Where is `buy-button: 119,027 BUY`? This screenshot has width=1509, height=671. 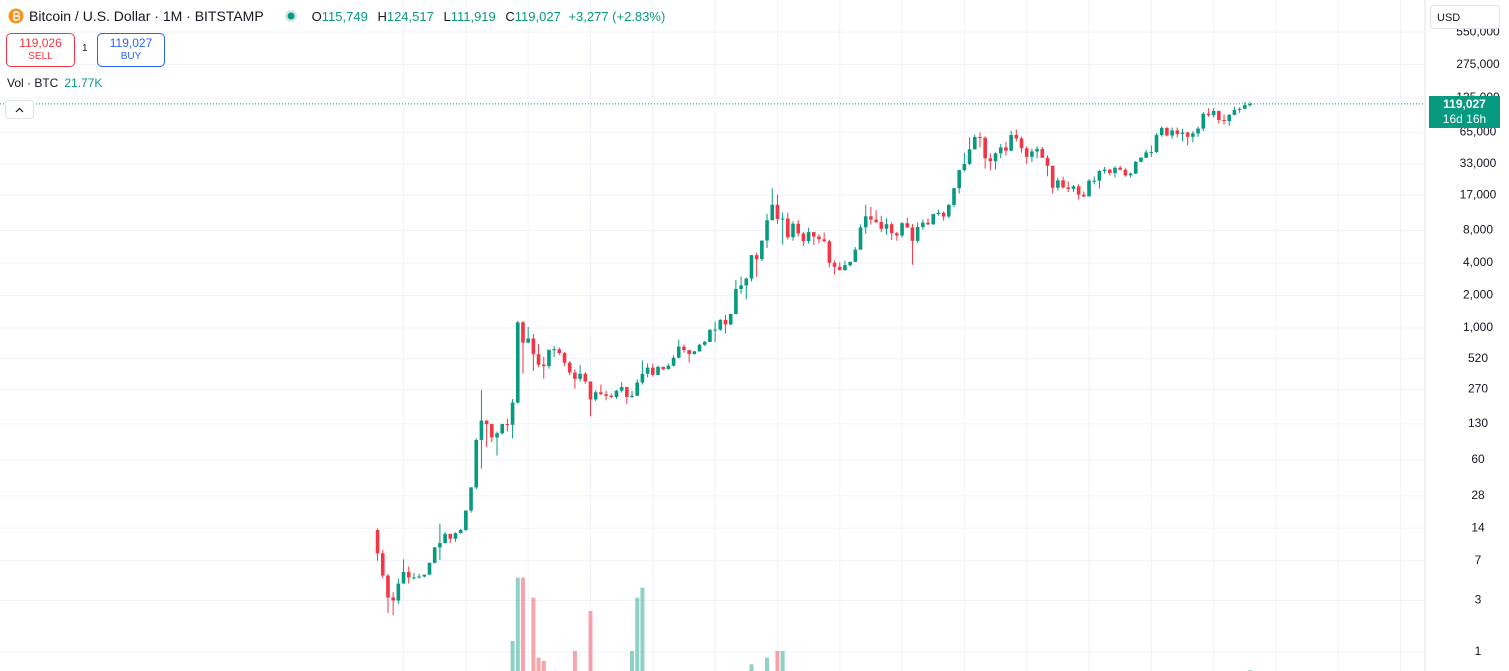
buy-button: 119,027 BUY is located at coordinates (131, 50).